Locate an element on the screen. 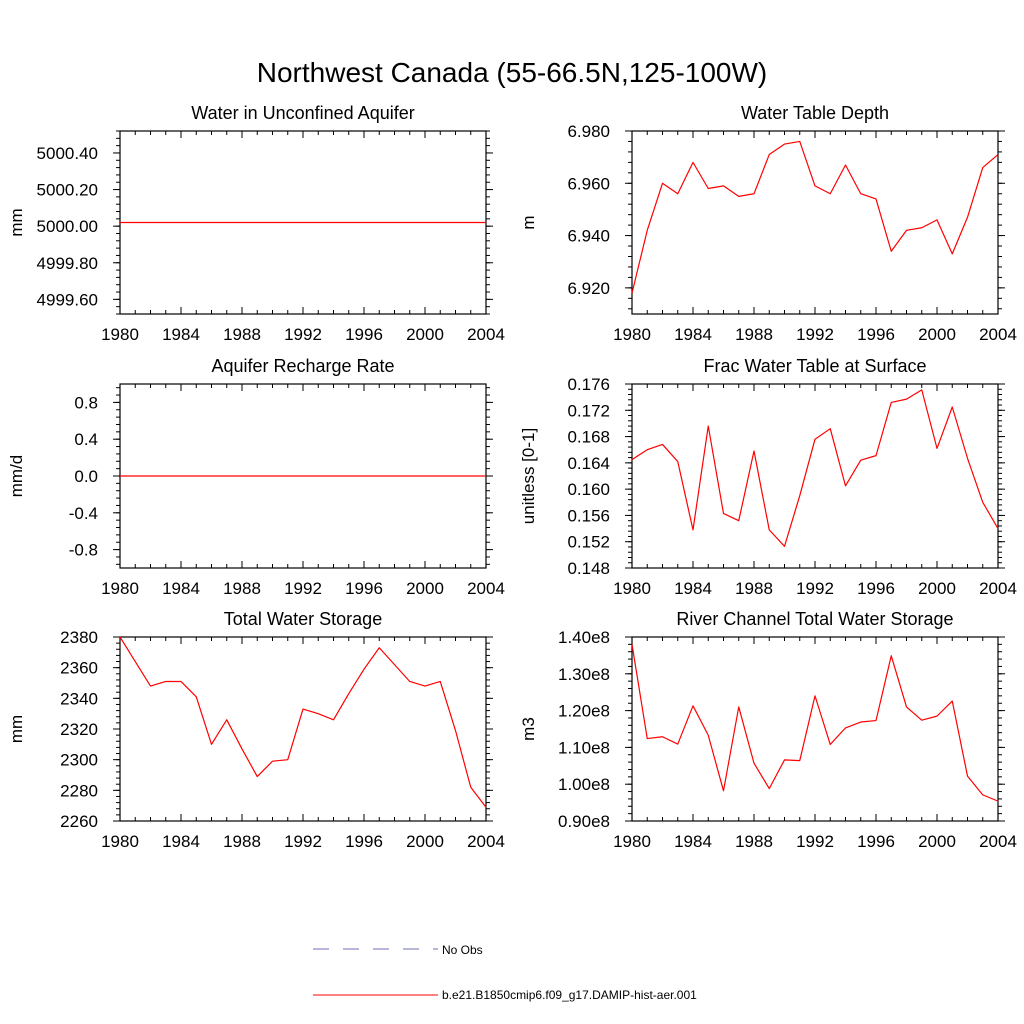  y-tick-label: 2300 is located at coordinates (79, 760).